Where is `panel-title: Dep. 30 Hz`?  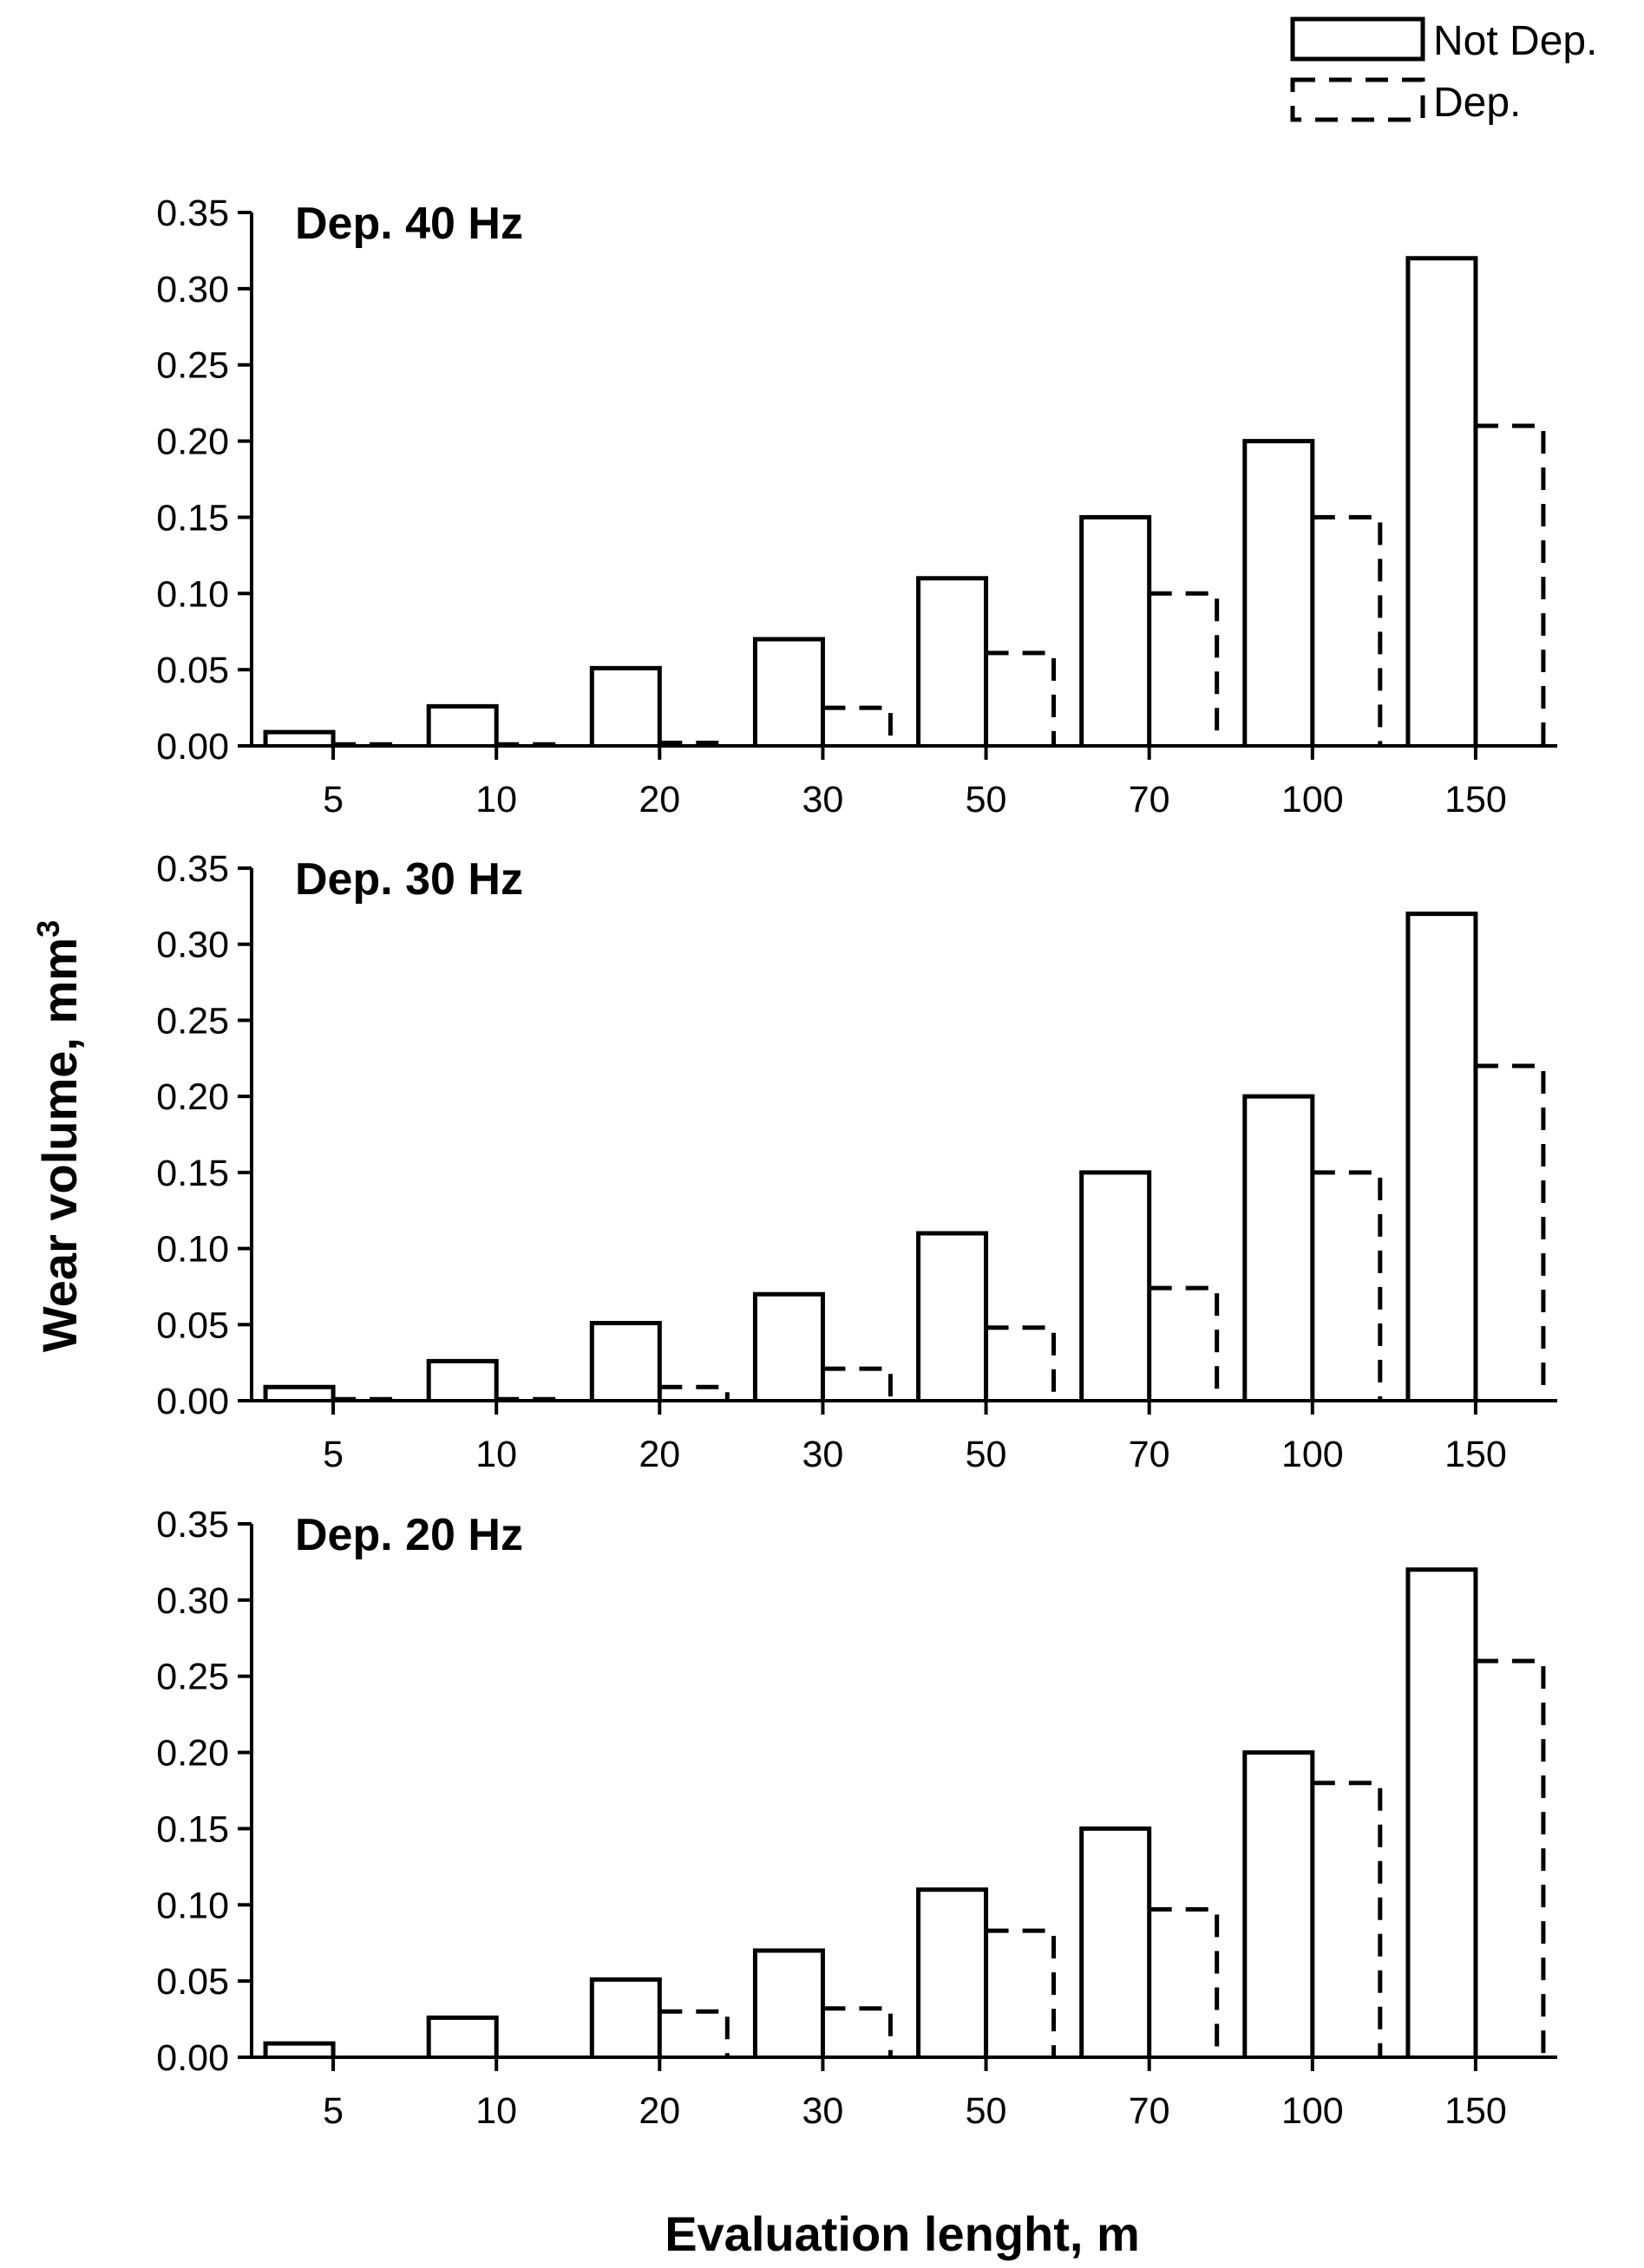
panel-title: Dep. 30 Hz is located at coordinates (409, 879).